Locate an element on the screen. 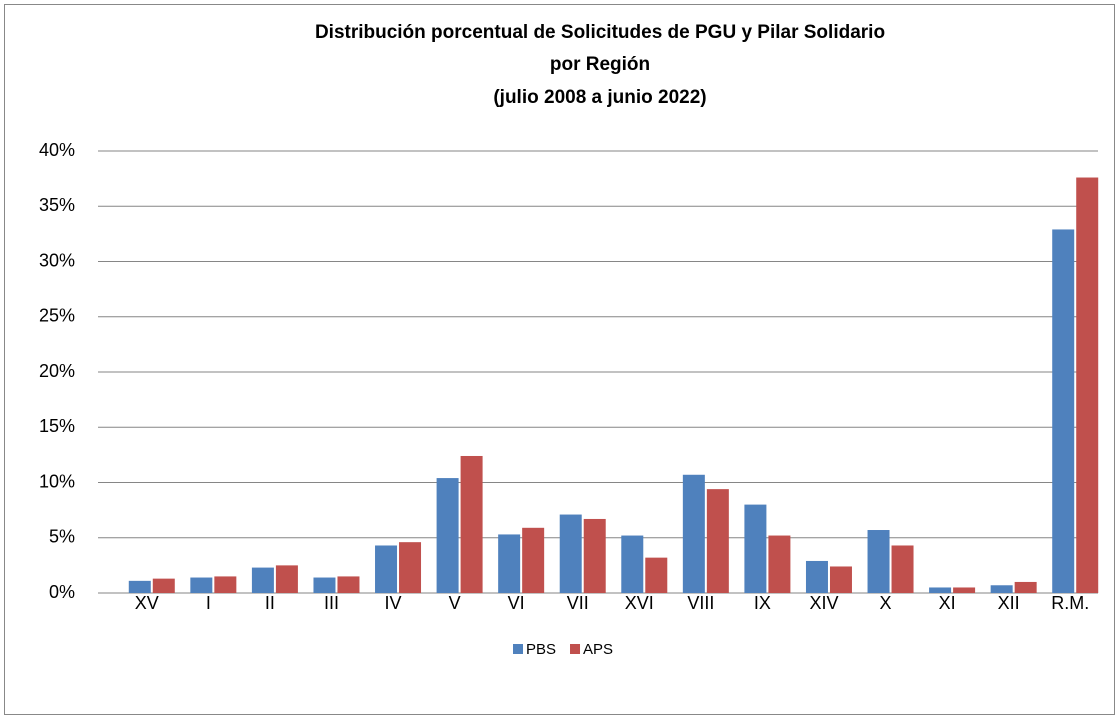  y-tick-label: 15% is located at coordinates (57, 426).